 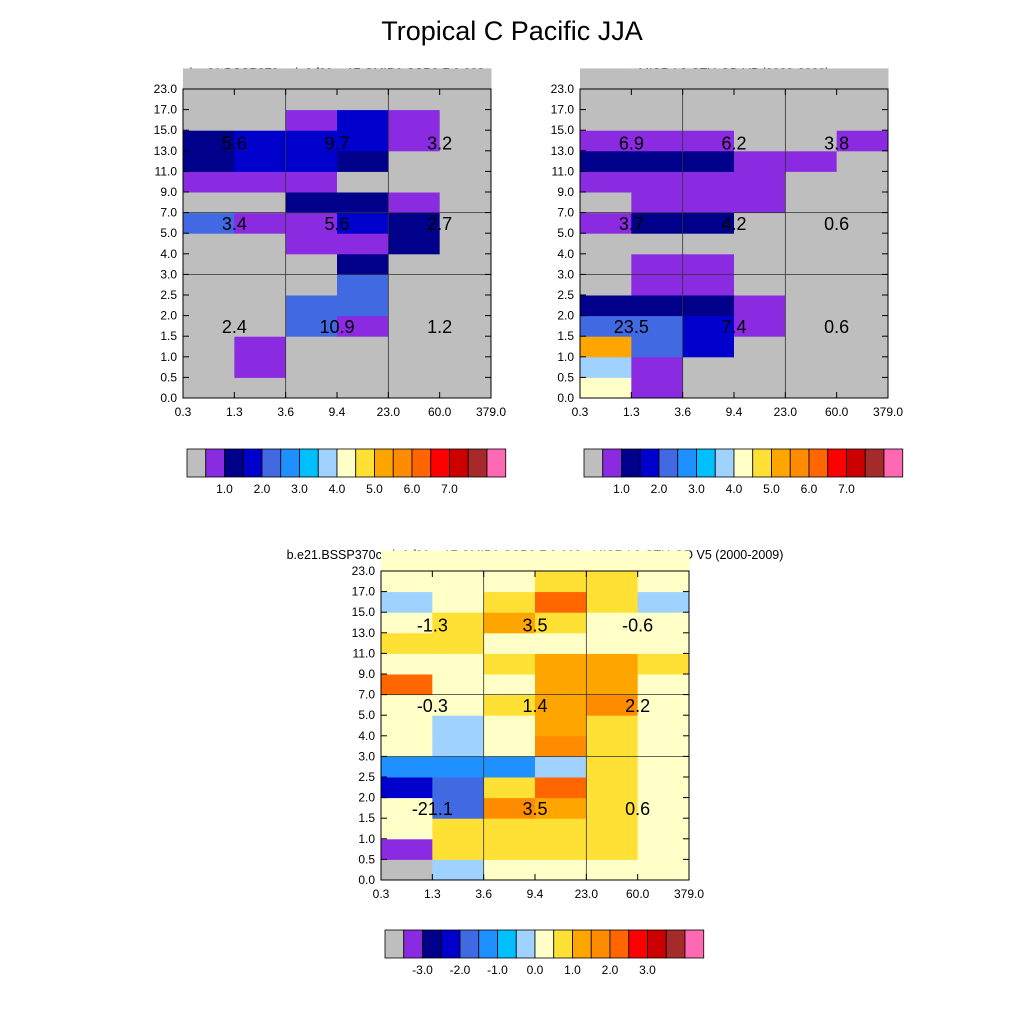 I want to click on x-tick-label: 3.6, so click(x=285, y=412).